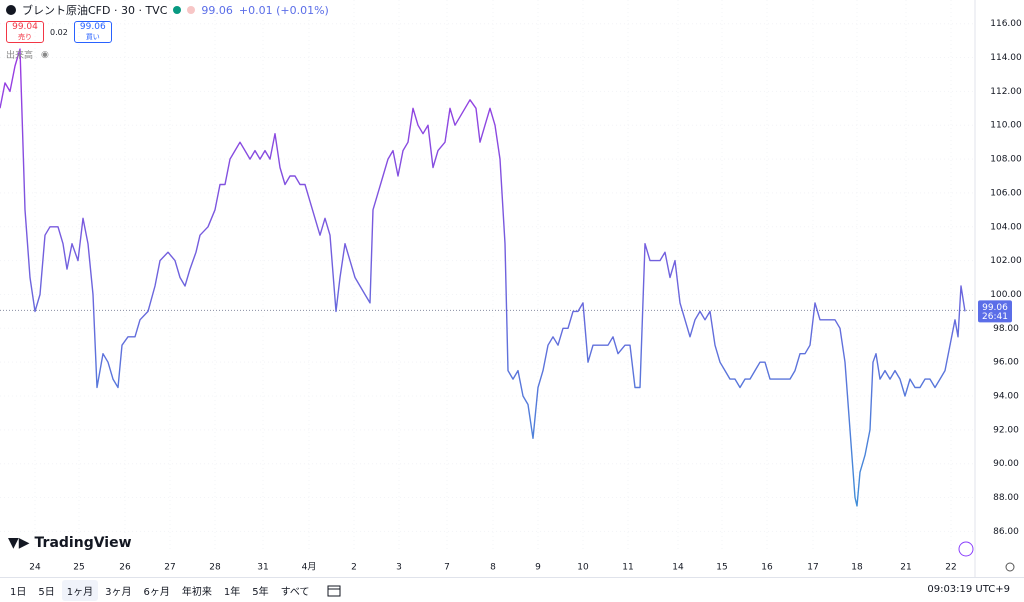  Describe the element at coordinates (995, 308) in the screenshot. I see `last-price-label: 99.06` at that location.